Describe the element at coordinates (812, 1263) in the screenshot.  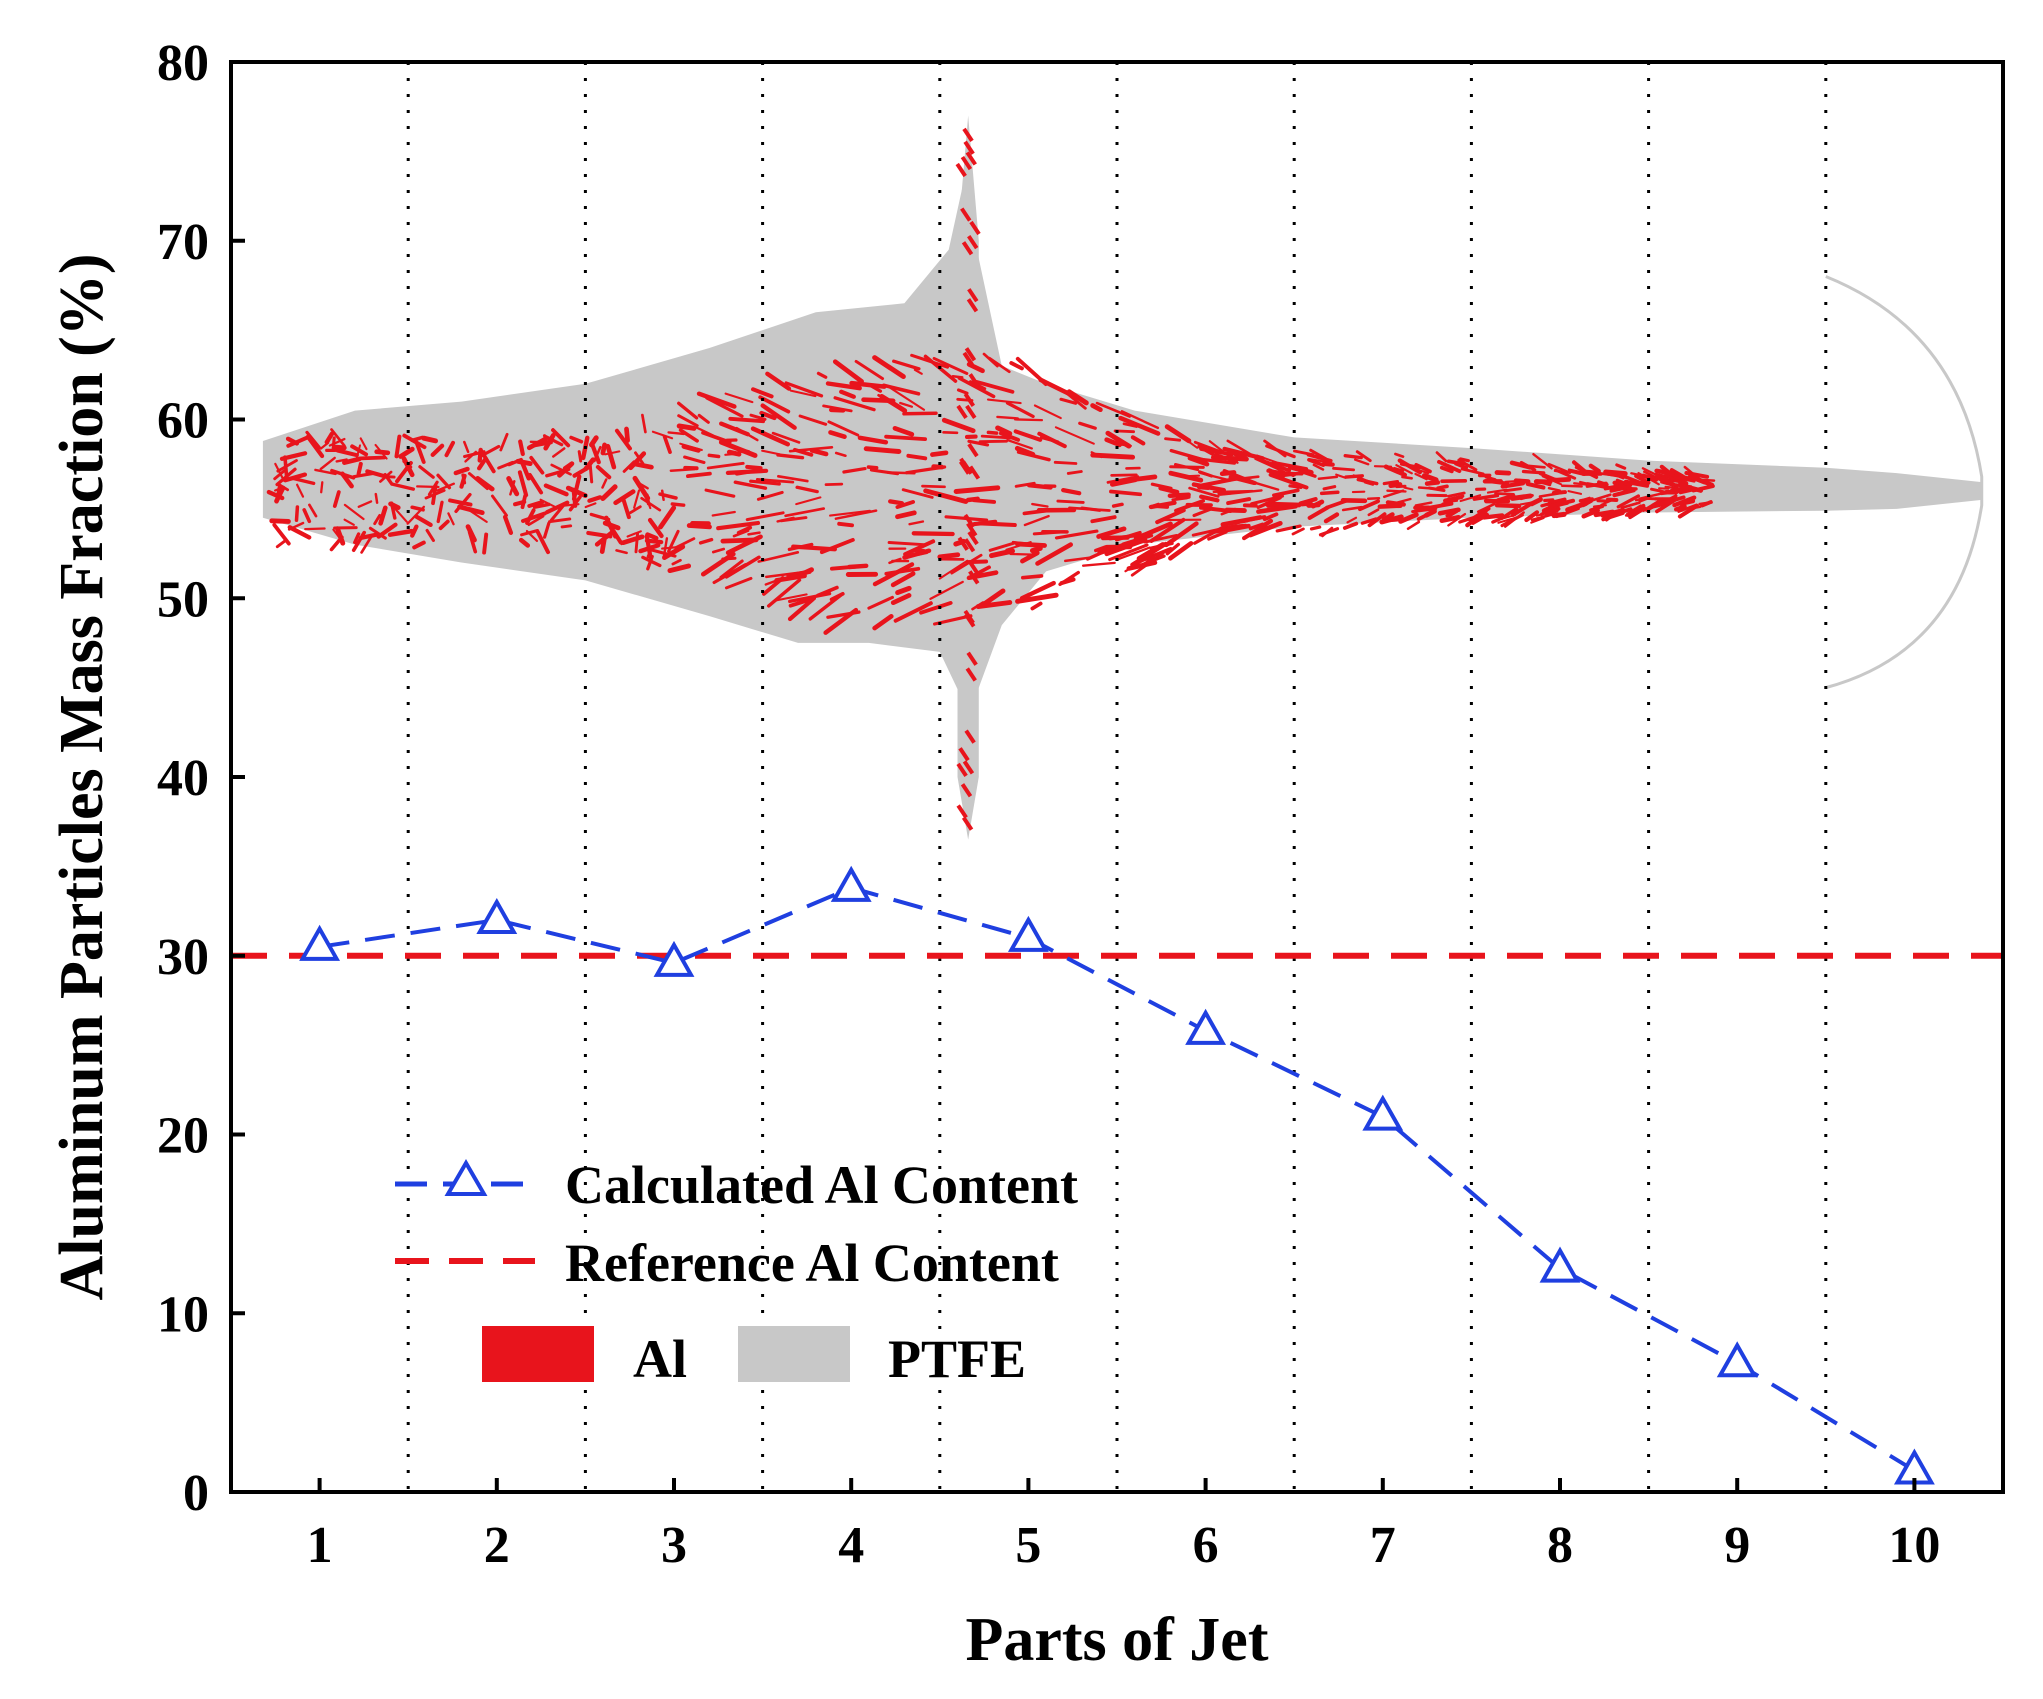
I see `legend-reference-label: Reference Al Content` at that location.